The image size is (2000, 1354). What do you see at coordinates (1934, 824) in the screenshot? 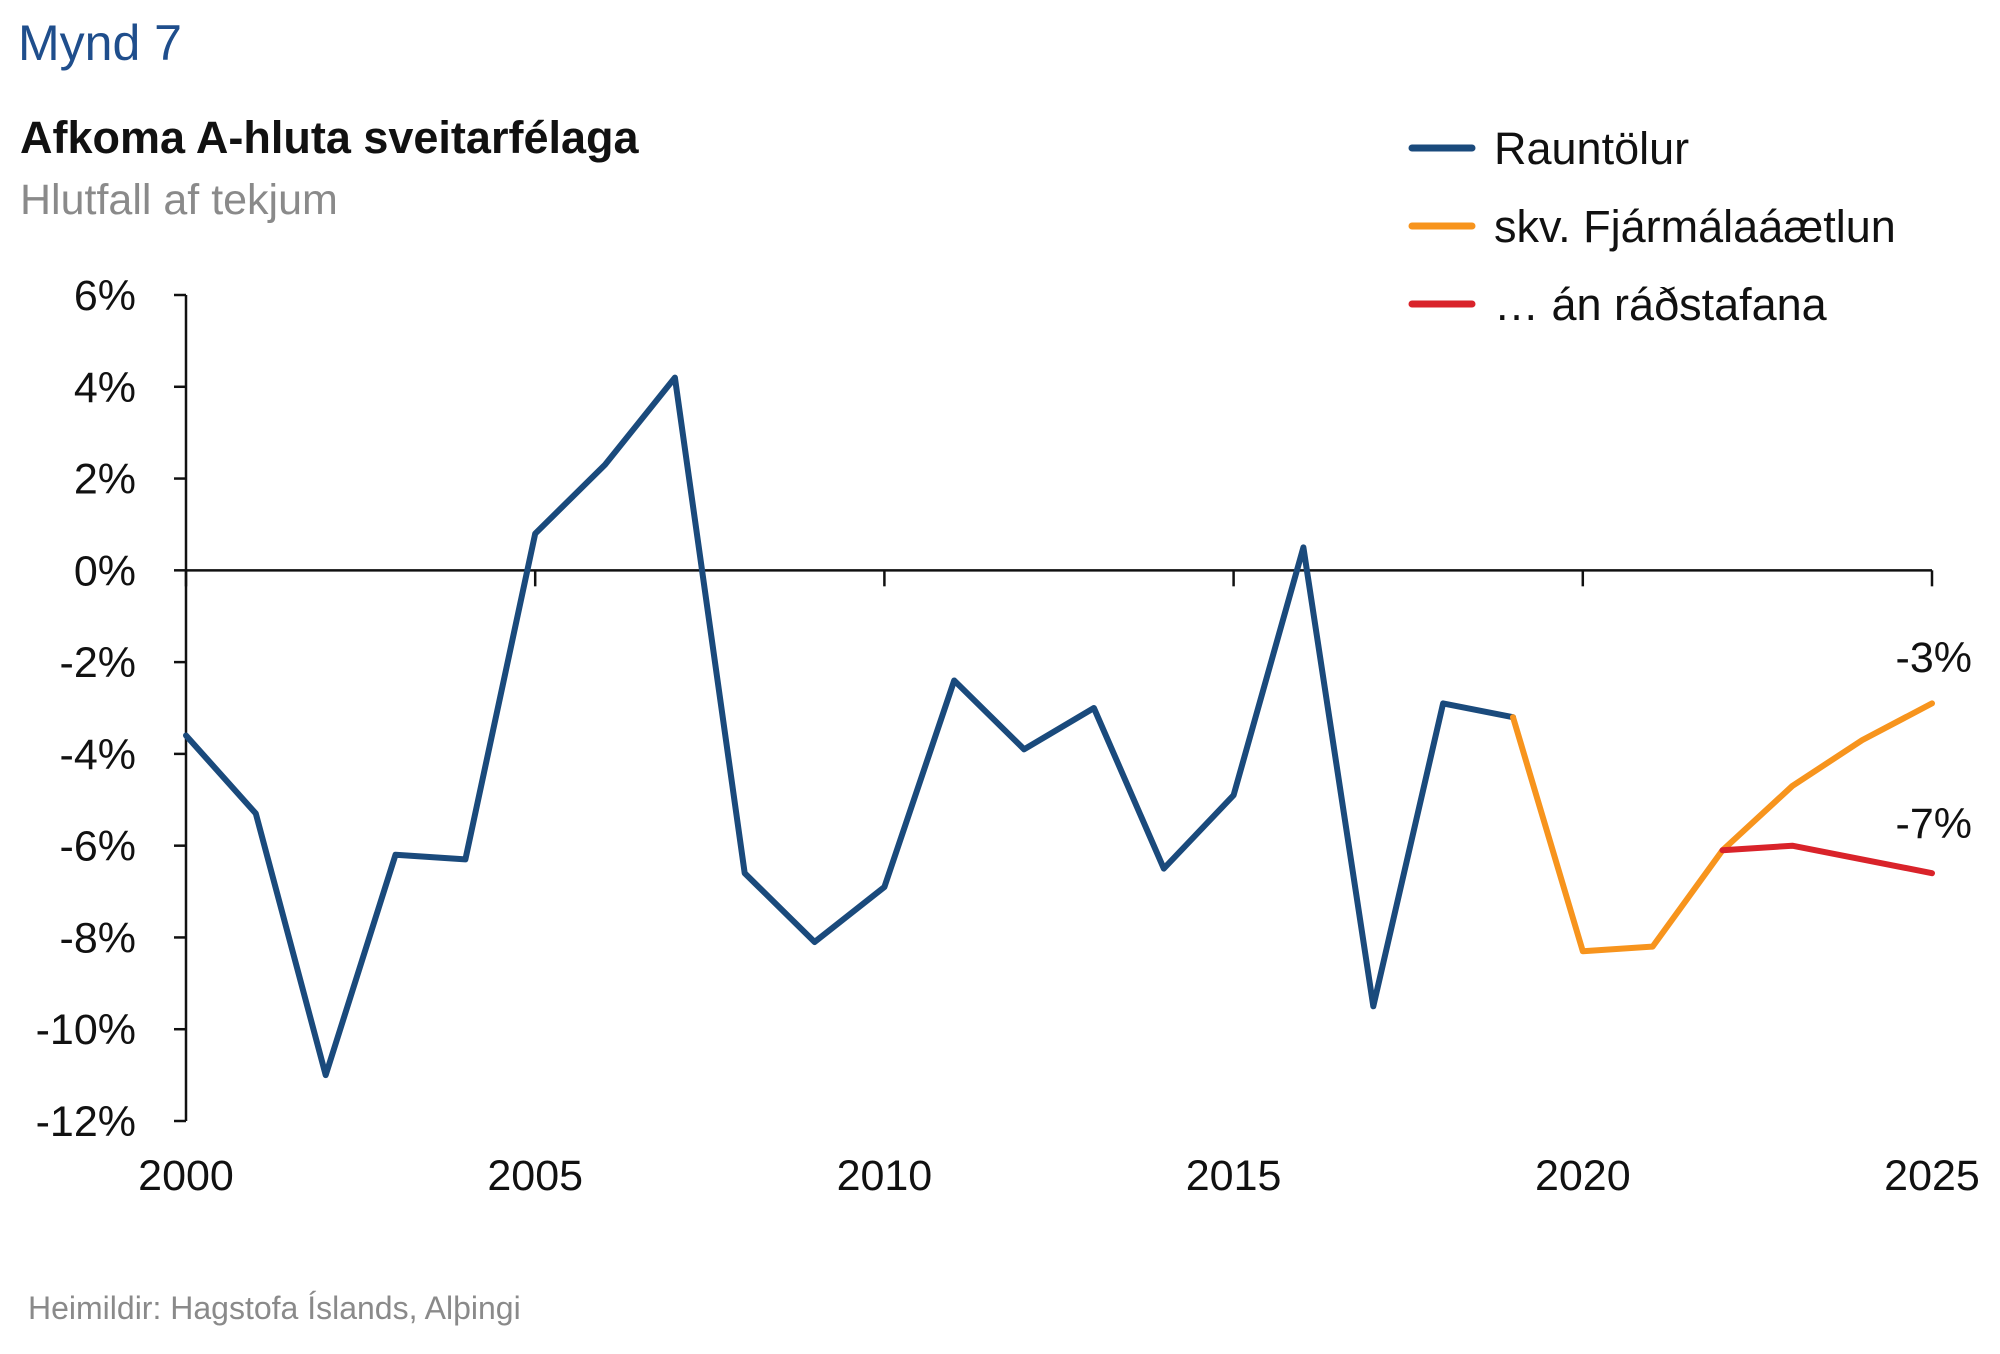
I see `end-value-label-1: -7%` at bounding box center [1934, 824].